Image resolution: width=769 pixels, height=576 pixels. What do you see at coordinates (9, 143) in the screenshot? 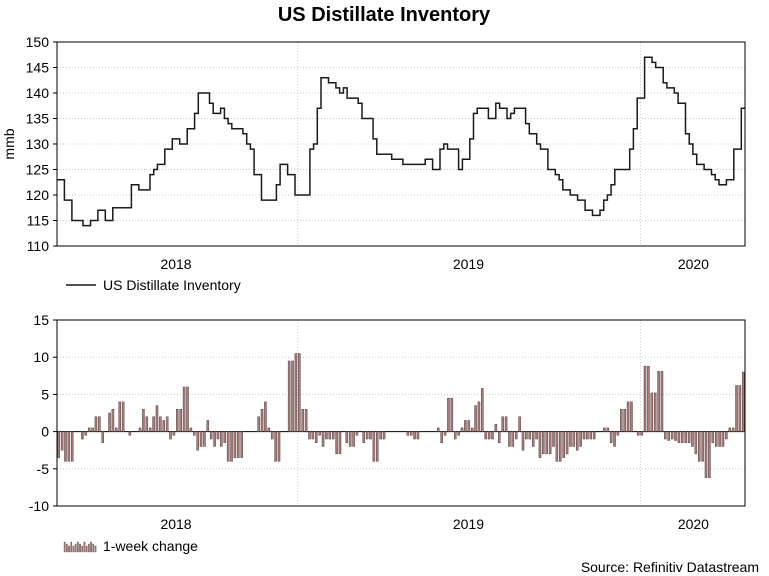
I see `line-chart-y-axis-label: mmb` at bounding box center [9, 143].